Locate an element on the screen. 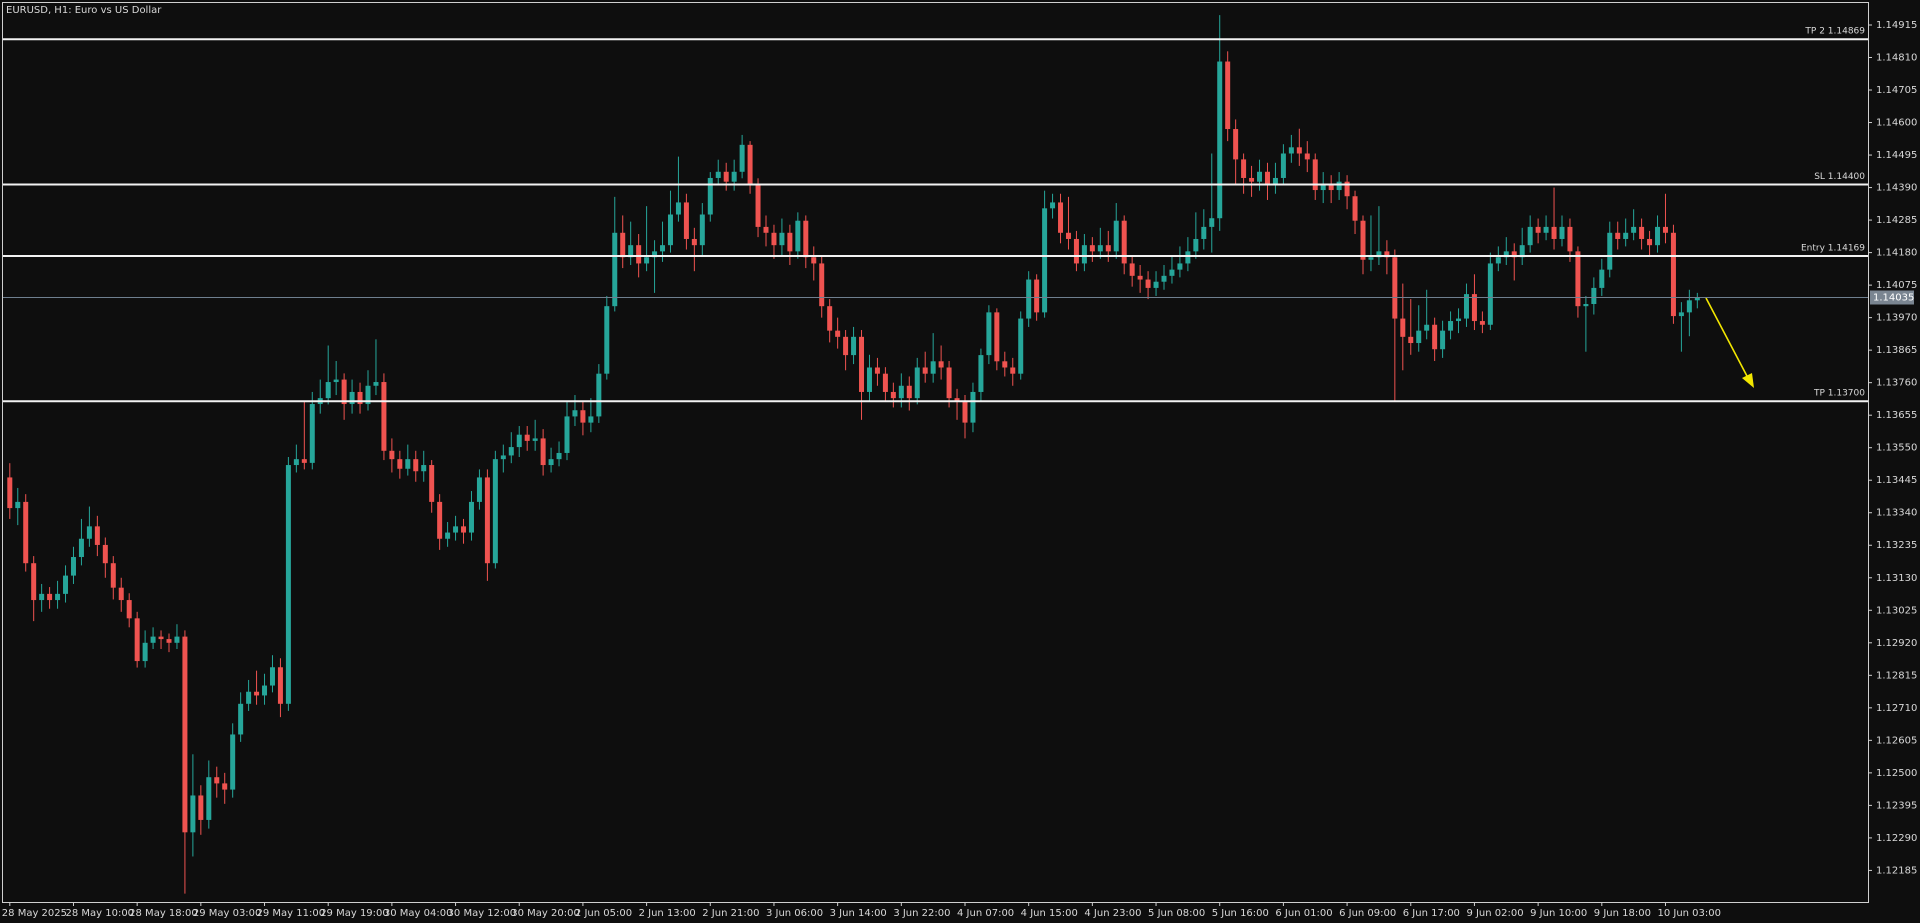 This screenshot has height=923, width=1920. last-price-tag is located at coordinates (1892, 297).